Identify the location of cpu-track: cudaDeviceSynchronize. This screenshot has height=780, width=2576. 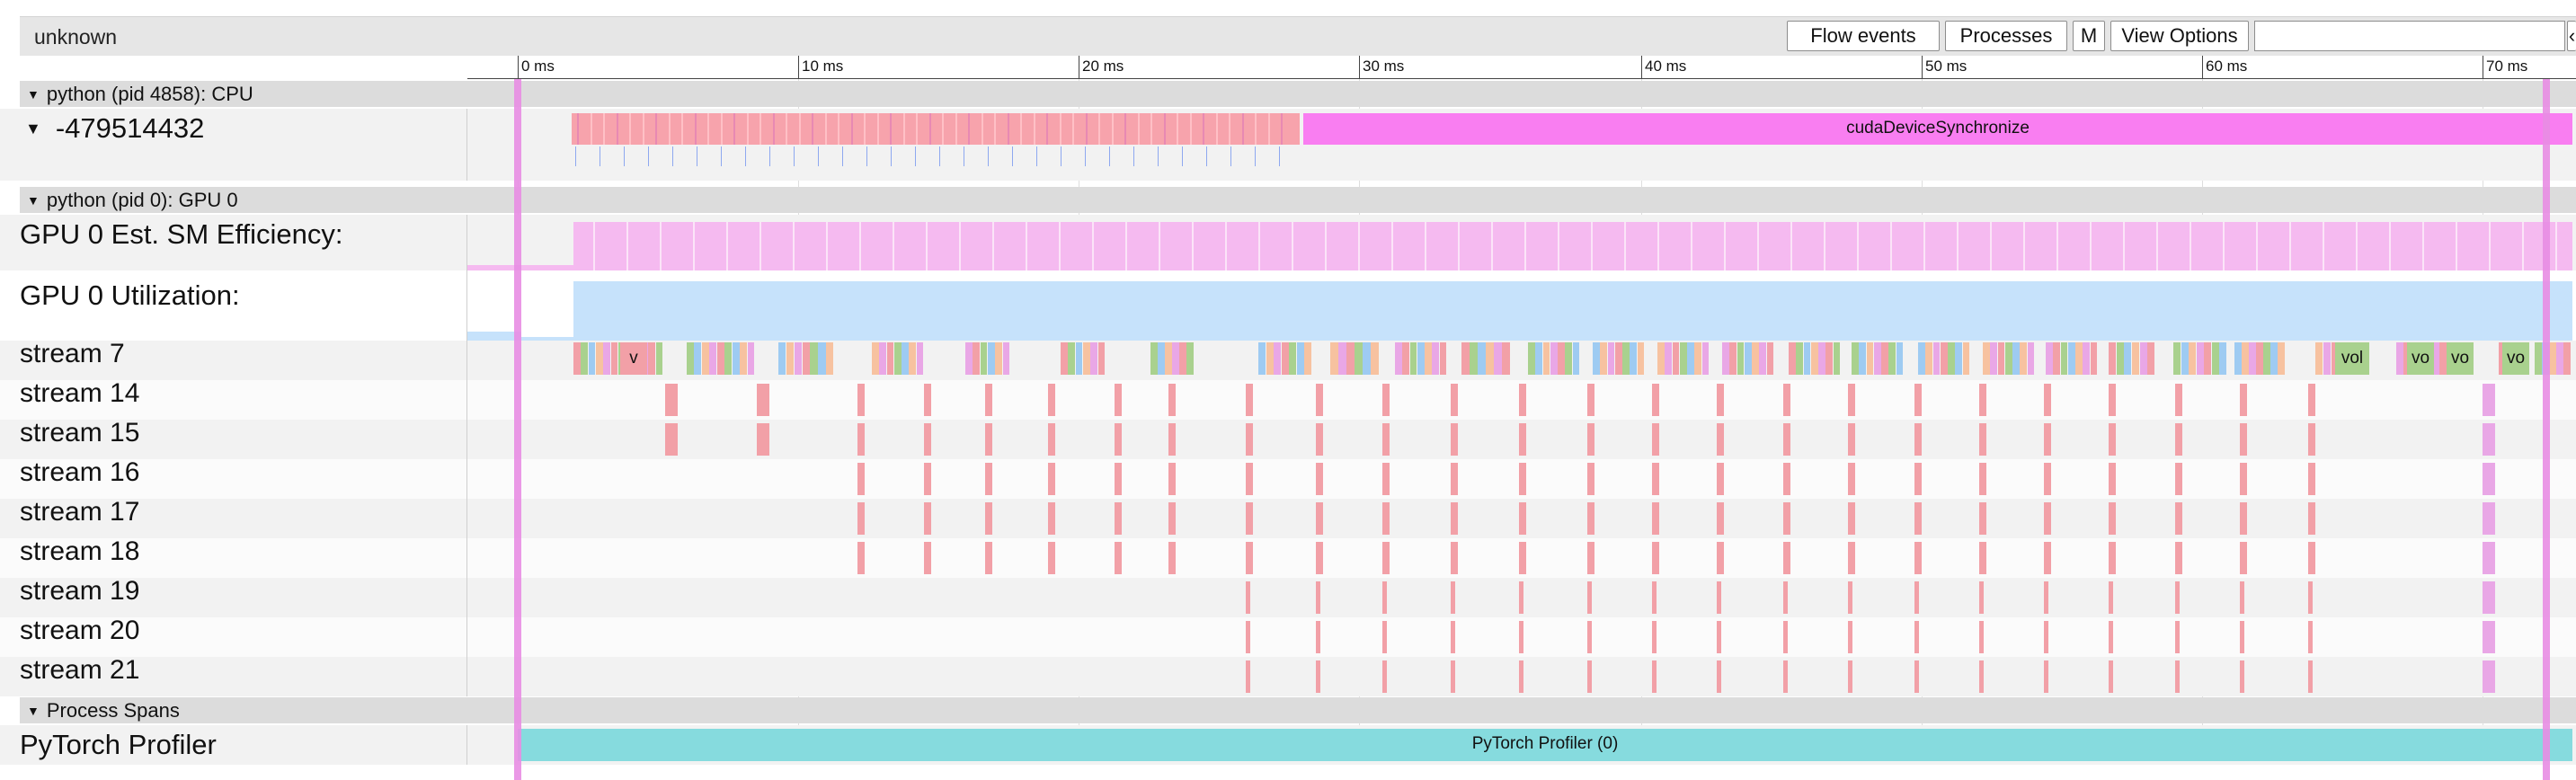
(1521, 145).